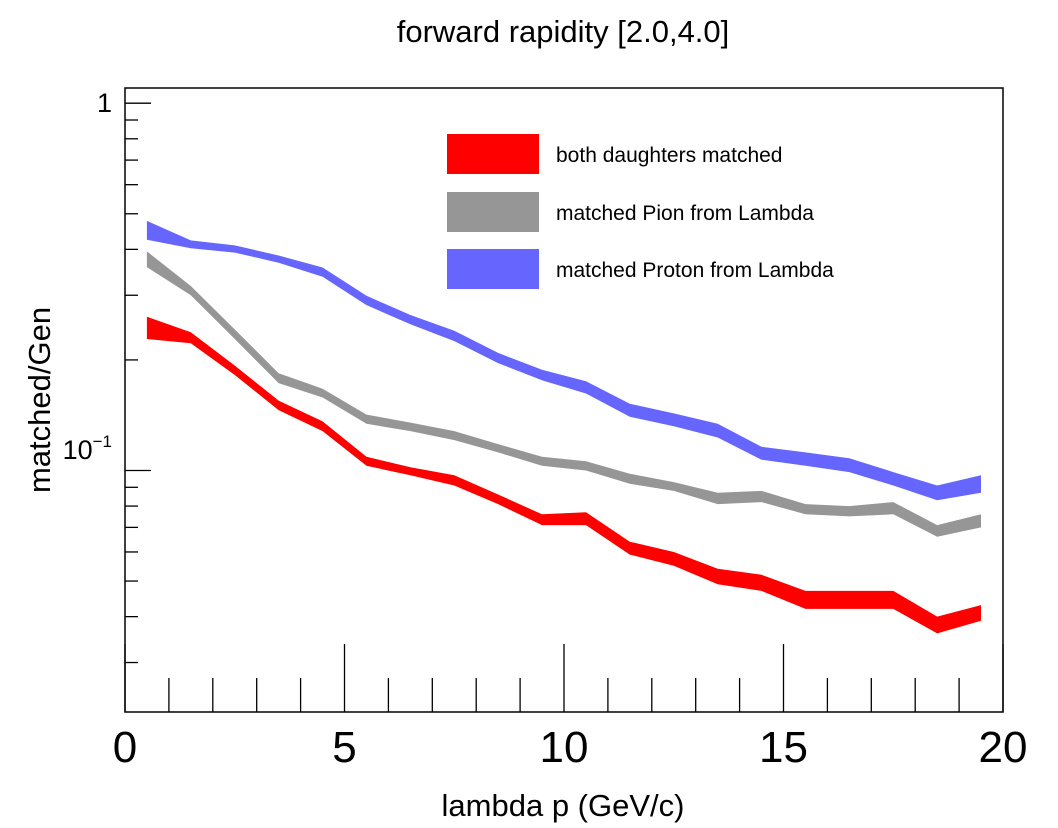 The height and width of the screenshot is (828, 1058). I want to click on x-axis-ticks, so click(564, 678).